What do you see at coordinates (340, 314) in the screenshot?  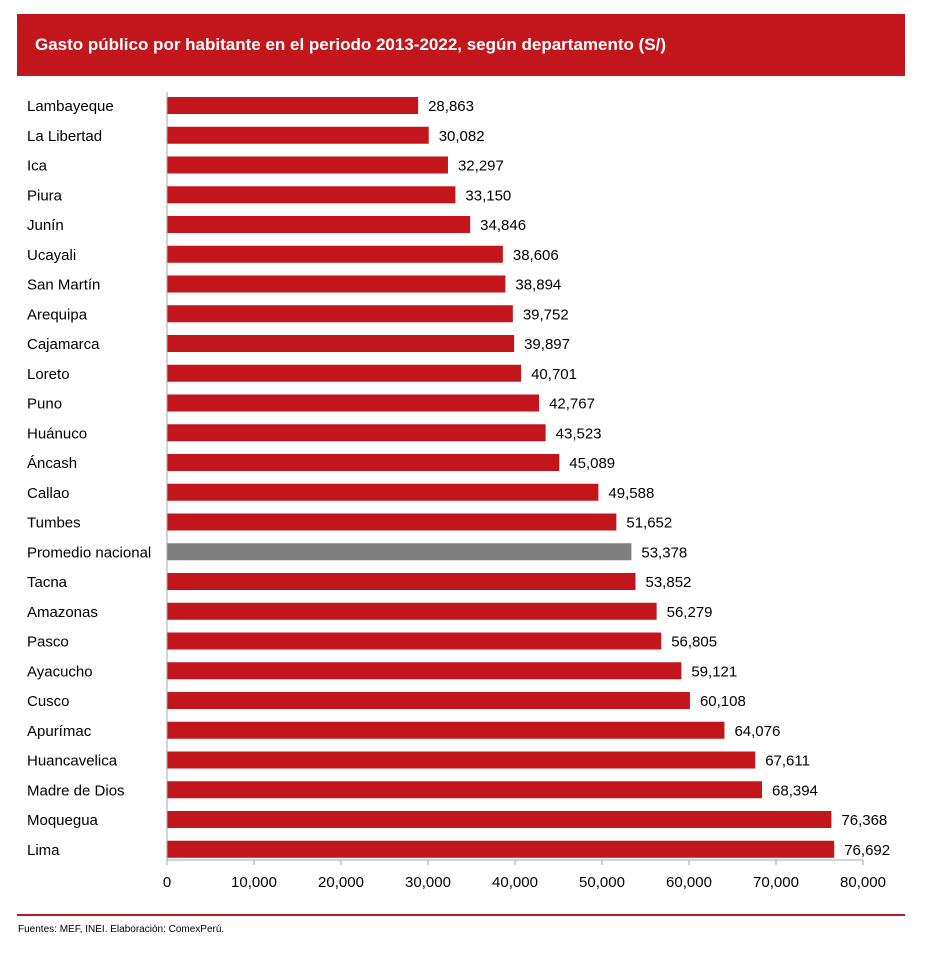 I see `bar-arequipa` at bounding box center [340, 314].